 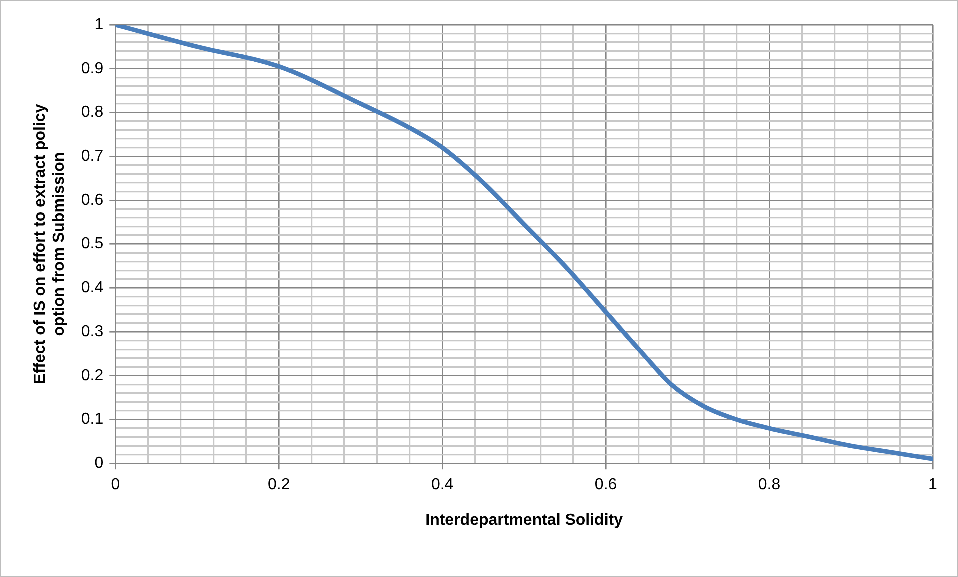 I want to click on x-tick-label: 0, so click(x=115, y=485).